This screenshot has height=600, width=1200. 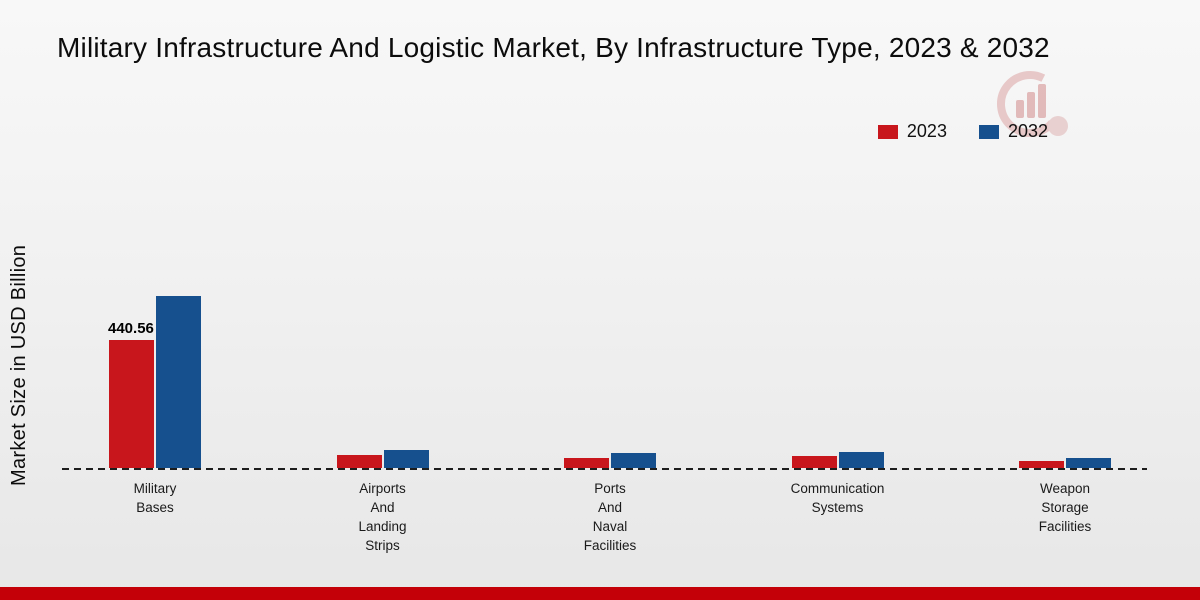 I want to click on legend-item-2023: 2023, so click(x=912, y=131).